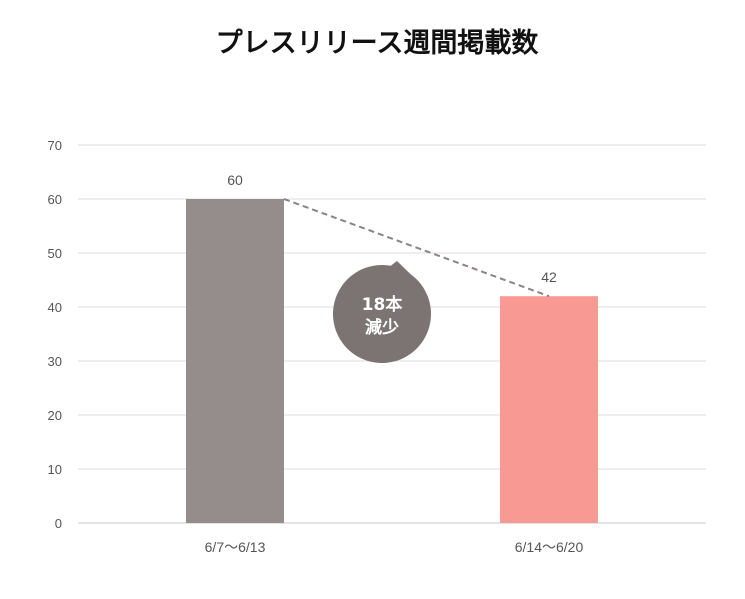  Describe the element at coordinates (55, 145) in the screenshot. I see `y-tick-label: 70` at that location.